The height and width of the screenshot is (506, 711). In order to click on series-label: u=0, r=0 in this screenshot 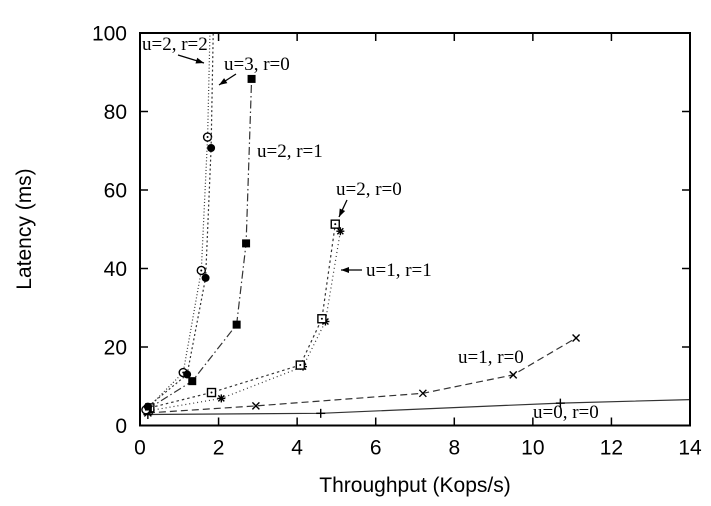, I will do `click(566, 412)`.